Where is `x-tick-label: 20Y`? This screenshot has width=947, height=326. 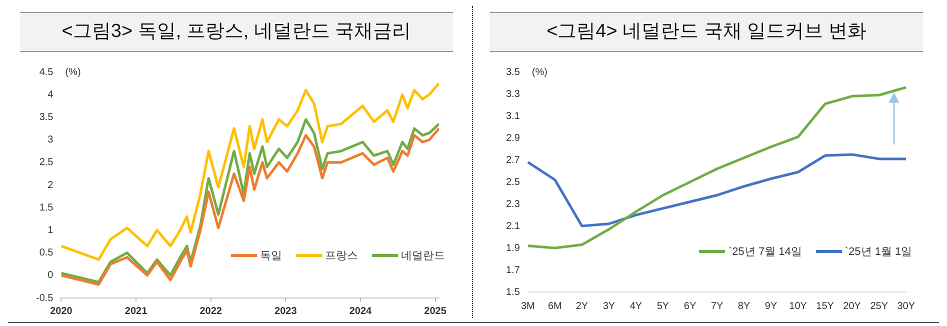 x-tick-label: 20Y is located at coordinates (852, 306).